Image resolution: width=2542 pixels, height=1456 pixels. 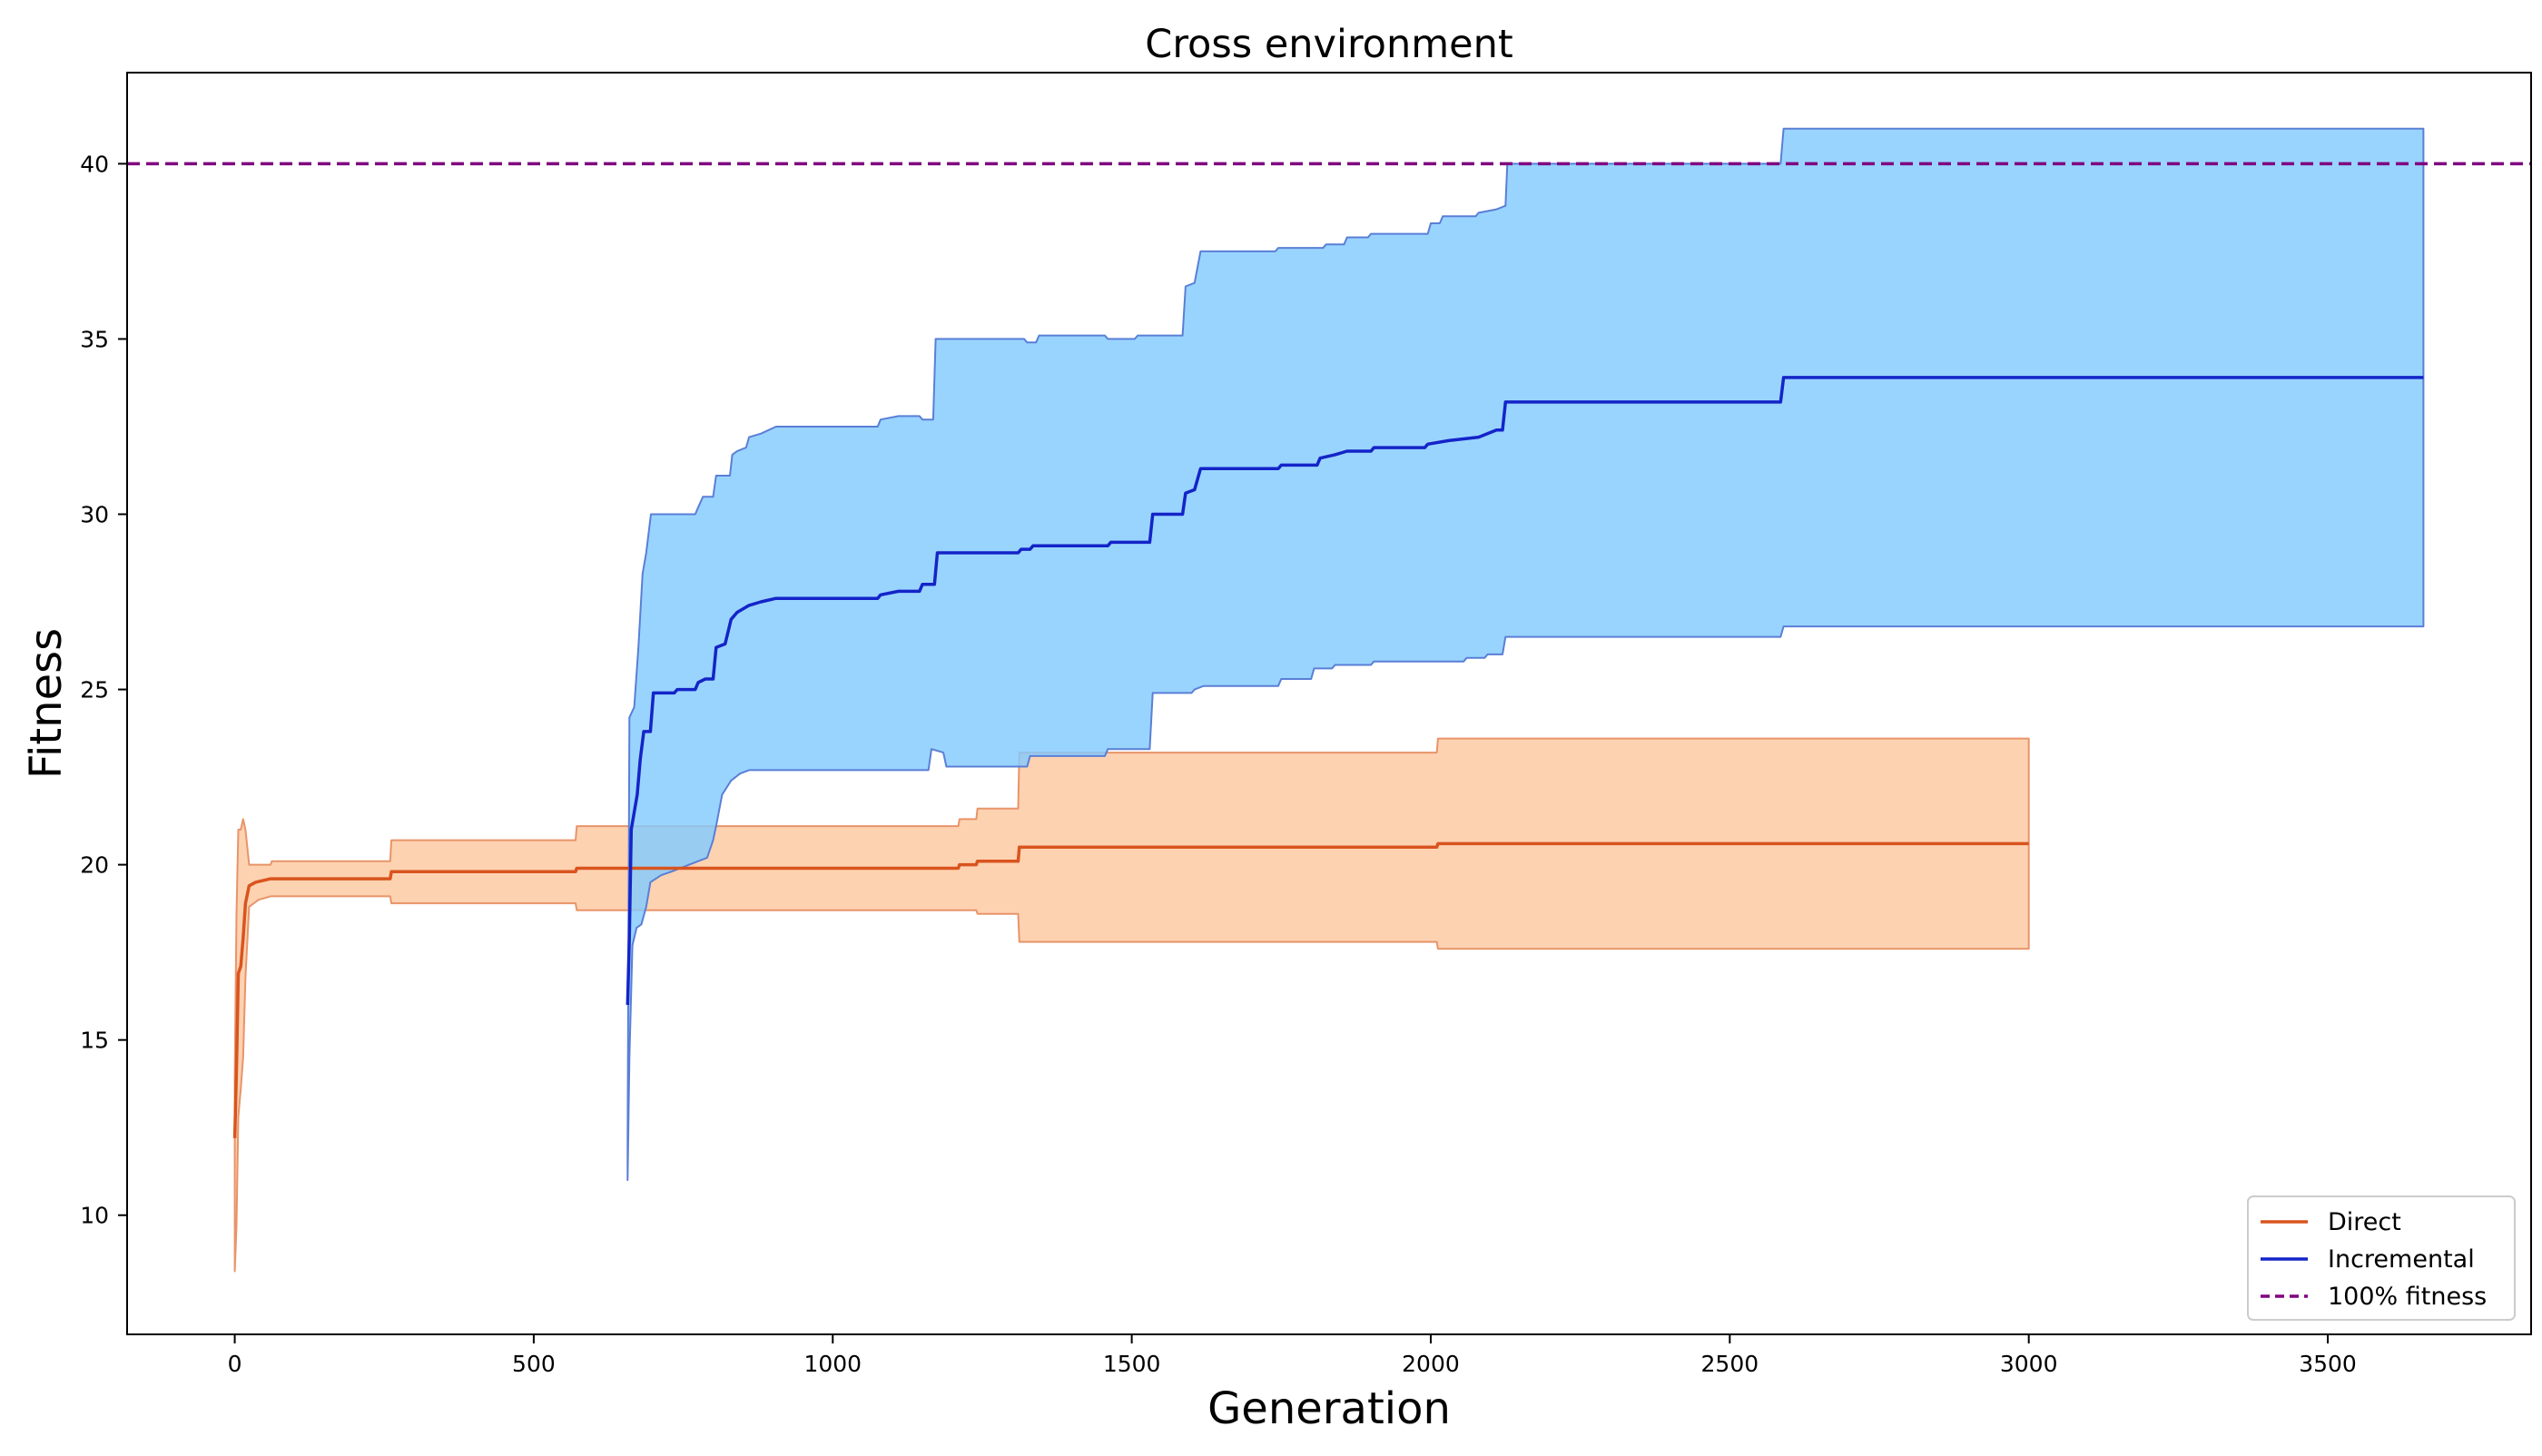 I want to click on y-axis-label: Fitness, so click(x=46, y=704).